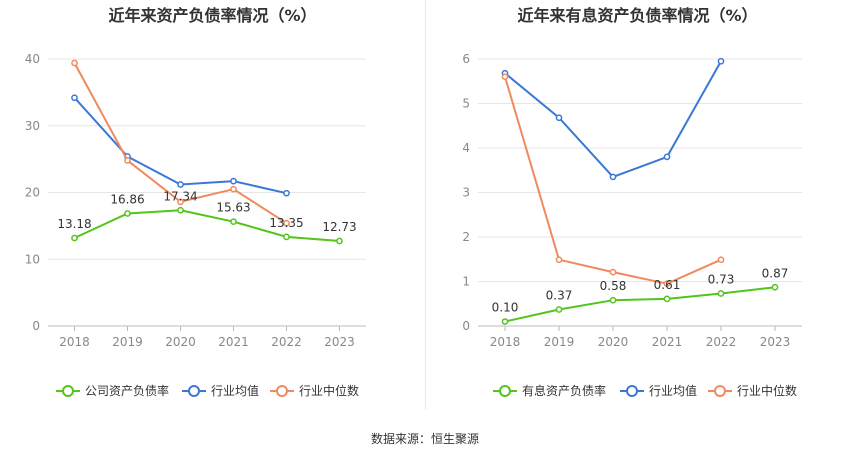 Image resolution: width=850 pixels, height=459 pixels. I want to click on y-tick-label: 40, so click(32, 59).